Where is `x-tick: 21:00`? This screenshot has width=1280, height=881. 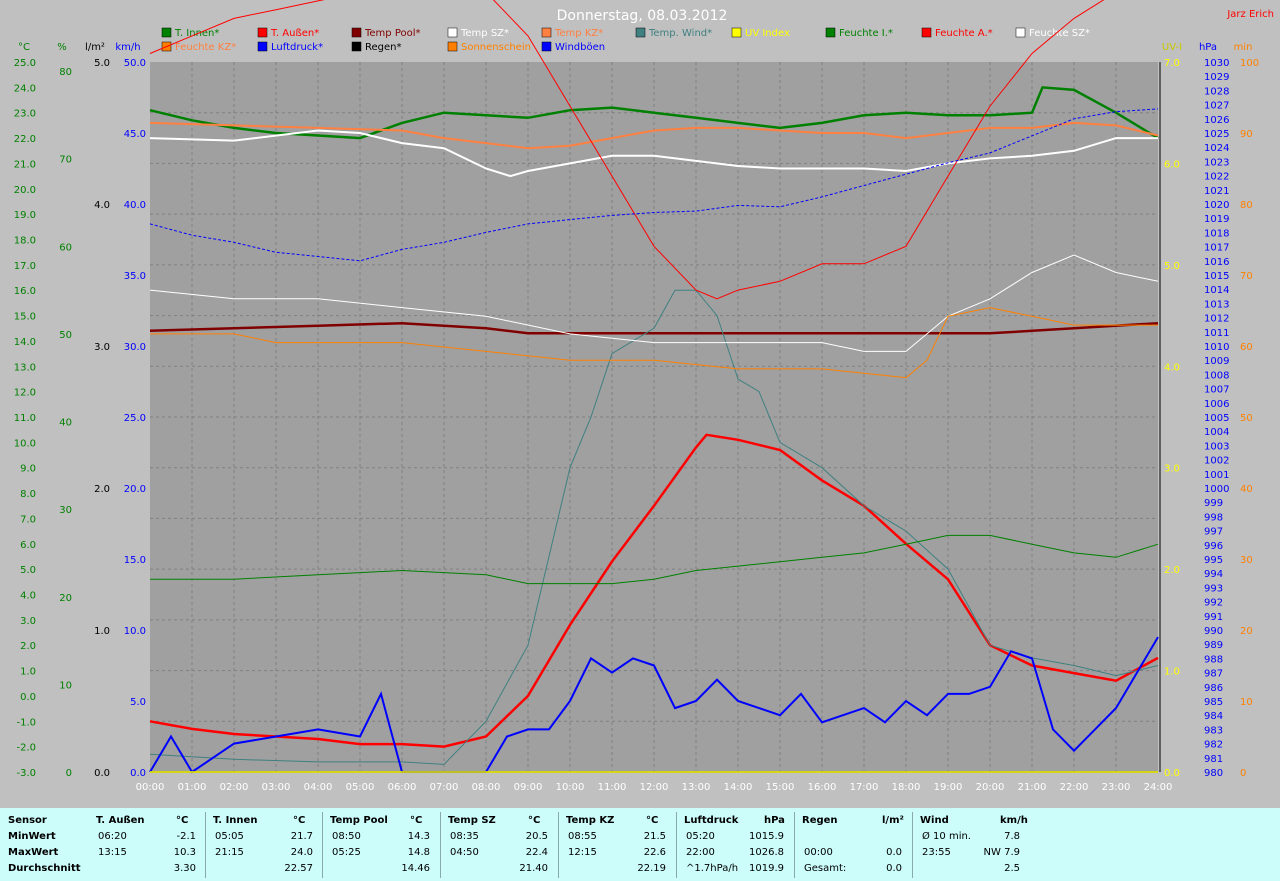
x-tick: 21:00 is located at coordinates (1032, 787).